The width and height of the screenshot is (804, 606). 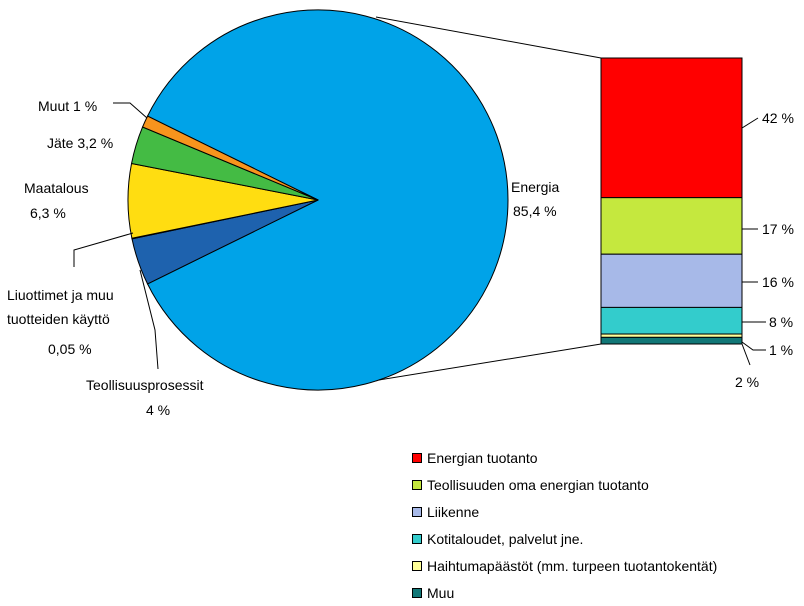 What do you see at coordinates (671, 280) in the screenshot?
I see `bar-segment-liikenne` at bounding box center [671, 280].